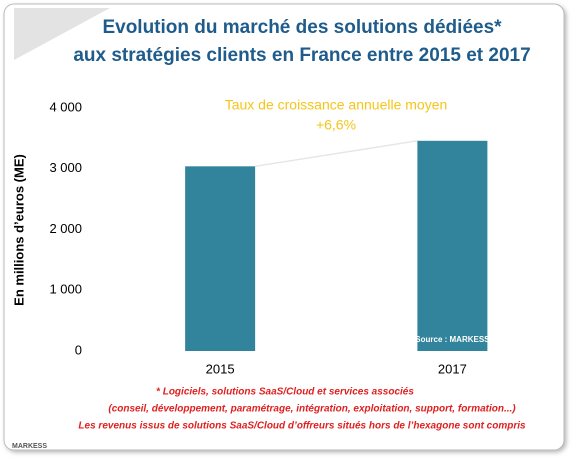 The height and width of the screenshot is (463, 572). I want to click on decoration, so click(62, 34).